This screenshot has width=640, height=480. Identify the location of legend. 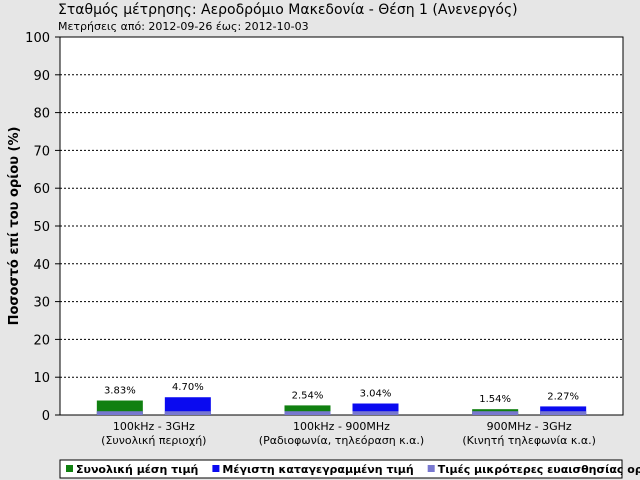
(341, 469).